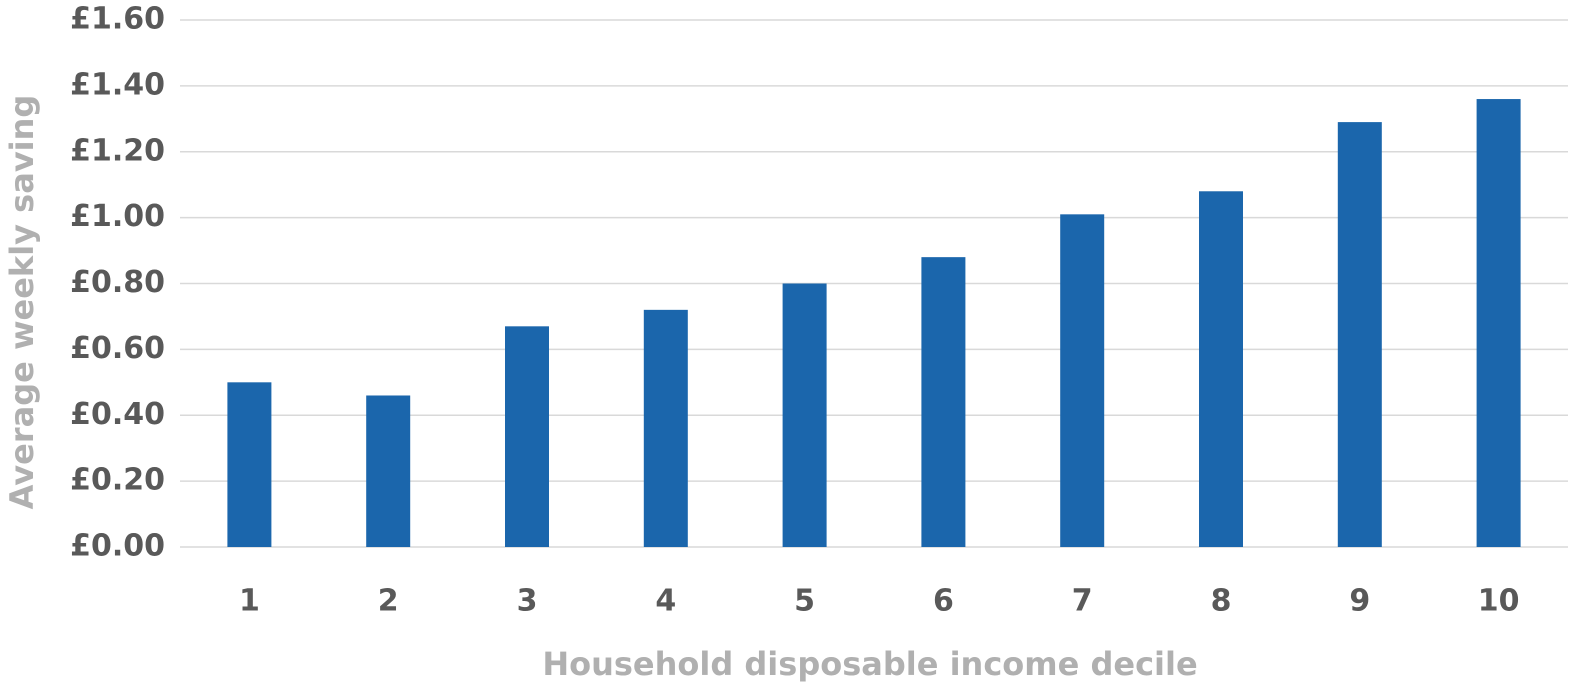 Image resolution: width=1573 pixels, height=694 pixels. What do you see at coordinates (22, 302) in the screenshot?
I see `y-axis-title: Average weekly saving` at bounding box center [22, 302].